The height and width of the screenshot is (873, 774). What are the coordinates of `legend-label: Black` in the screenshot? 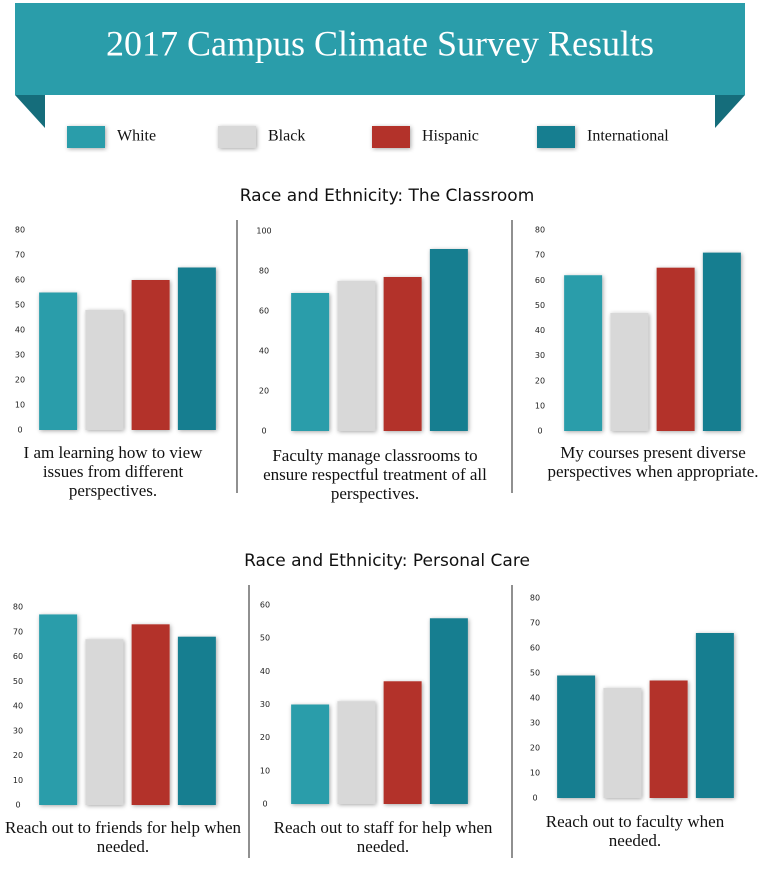 It's located at (286, 136).